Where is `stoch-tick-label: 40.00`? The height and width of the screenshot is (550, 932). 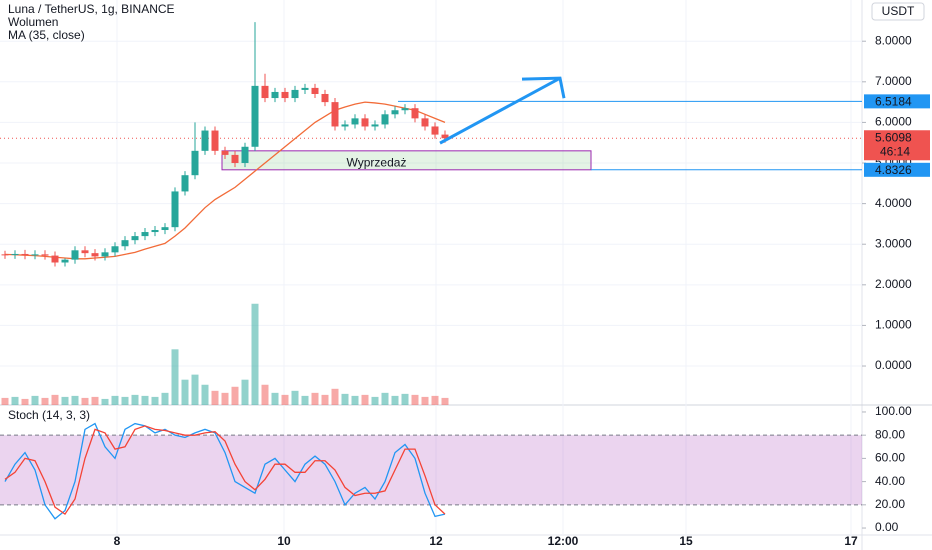
stoch-tick-label: 40.00 is located at coordinates (890, 481).